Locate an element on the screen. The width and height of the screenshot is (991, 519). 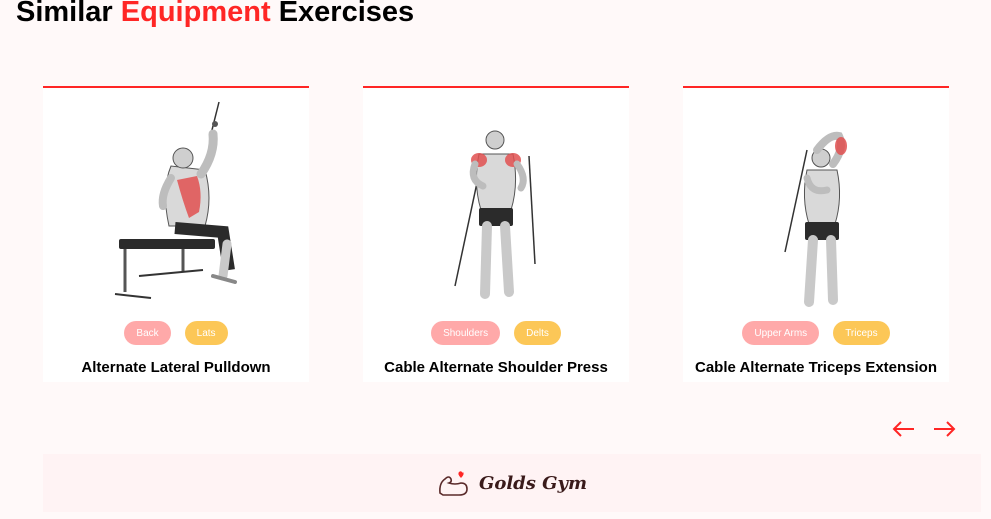
arrow-right-icon is located at coordinates (945, 429).